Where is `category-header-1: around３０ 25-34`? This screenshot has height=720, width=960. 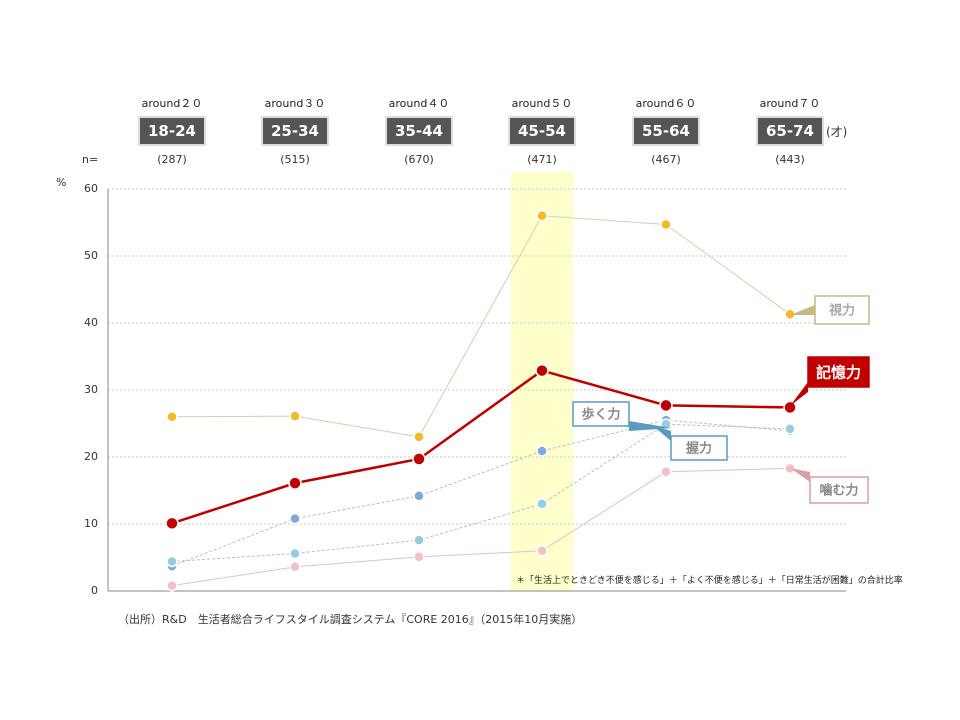
category-header-1: around３０ 25-34 is located at coordinates (295, 121).